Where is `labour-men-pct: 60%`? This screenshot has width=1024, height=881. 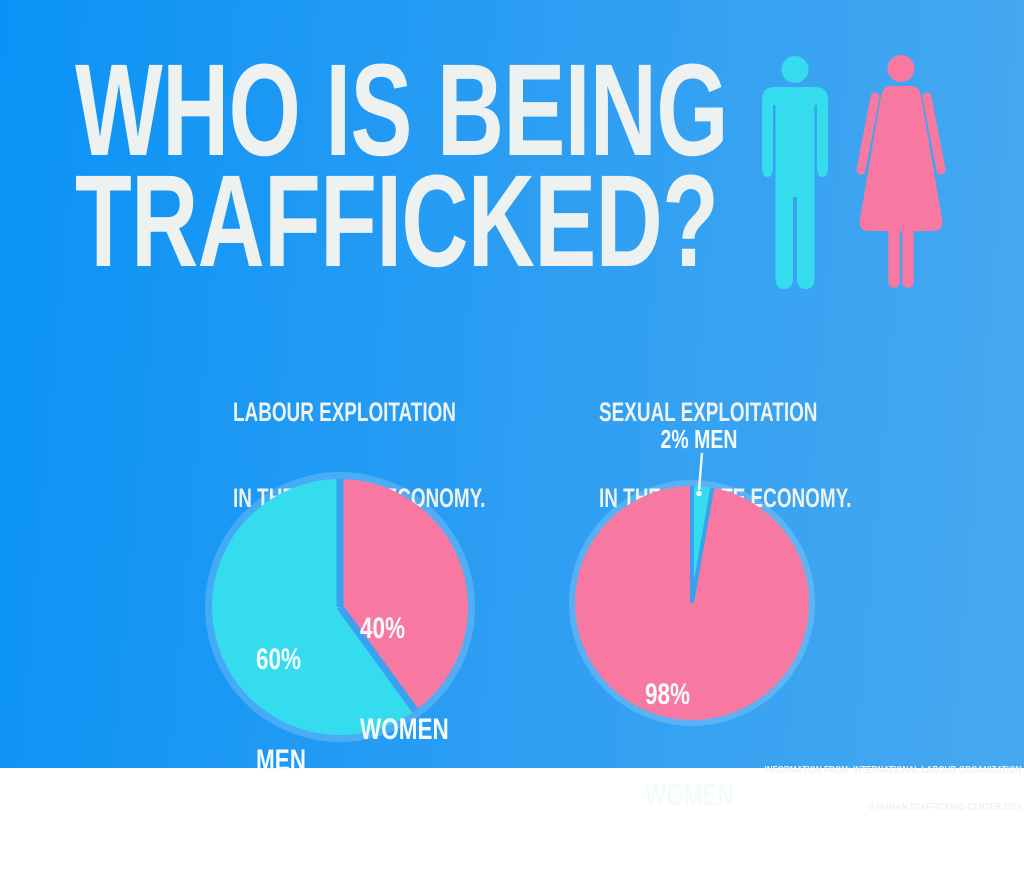 labour-men-pct: 60% is located at coordinates (279, 659).